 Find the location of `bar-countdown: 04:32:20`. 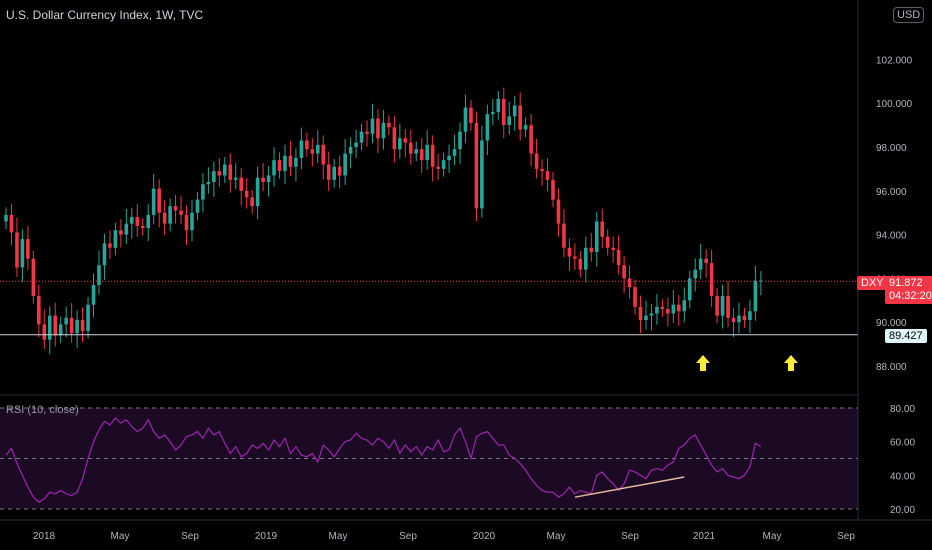

bar-countdown: 04:32:20 is located at coordinates (910, 296).